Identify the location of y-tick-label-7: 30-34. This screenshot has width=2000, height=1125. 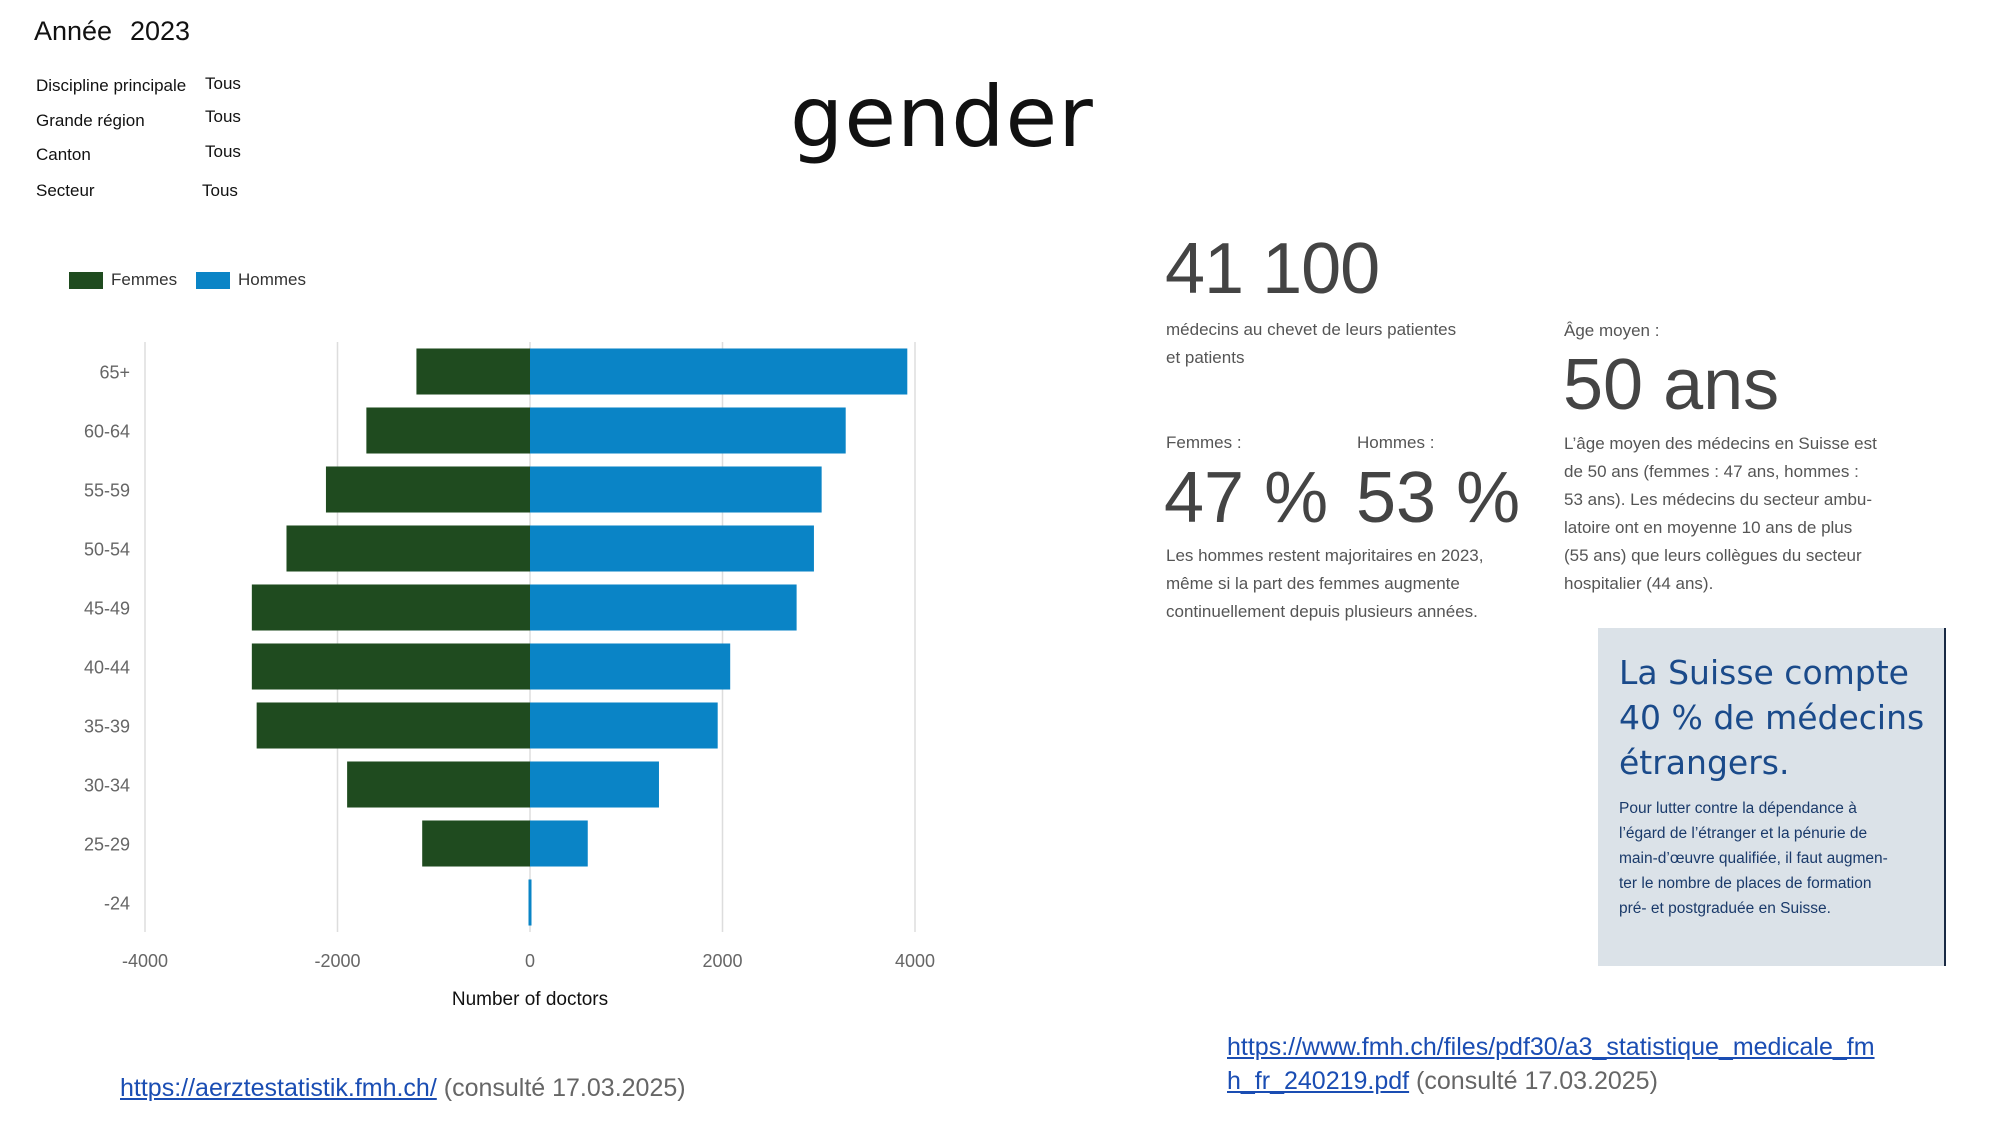
(107, 786).